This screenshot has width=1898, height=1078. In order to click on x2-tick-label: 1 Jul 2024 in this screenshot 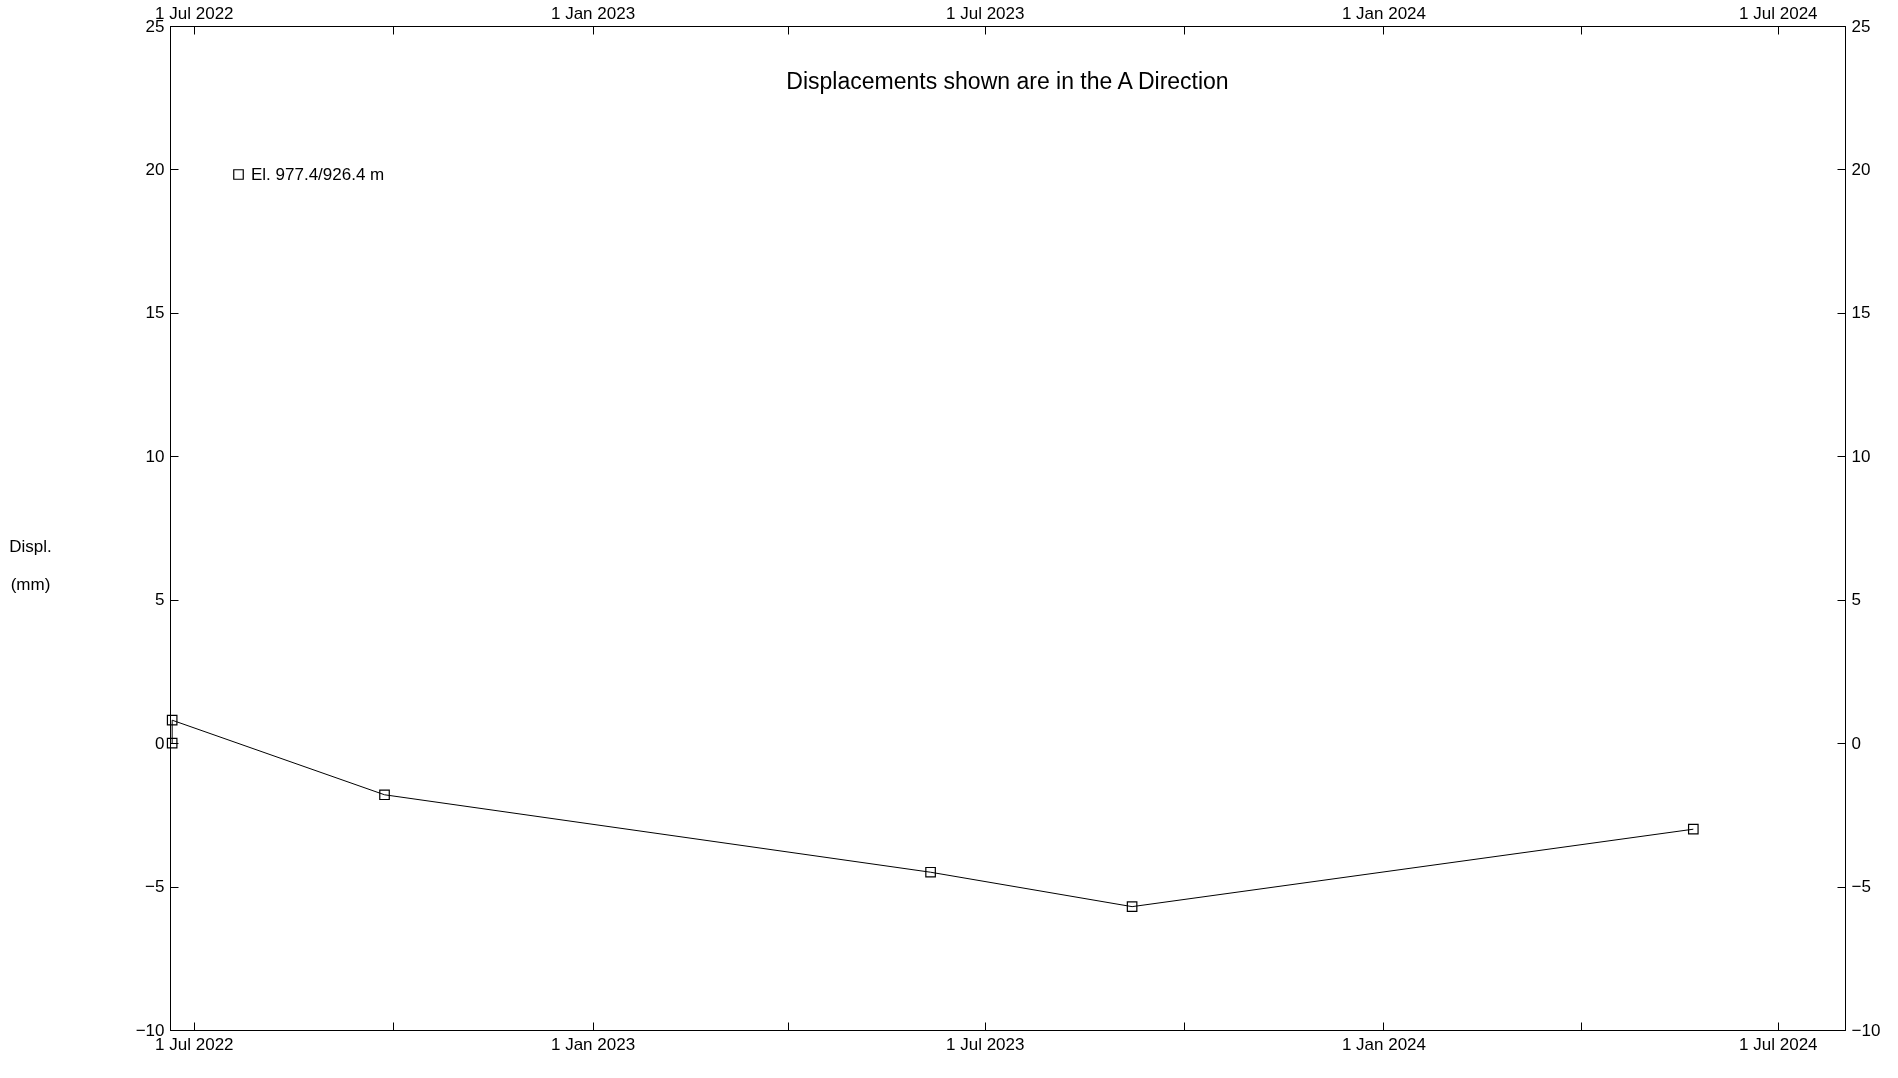, I will do `click(1778, 13)`.